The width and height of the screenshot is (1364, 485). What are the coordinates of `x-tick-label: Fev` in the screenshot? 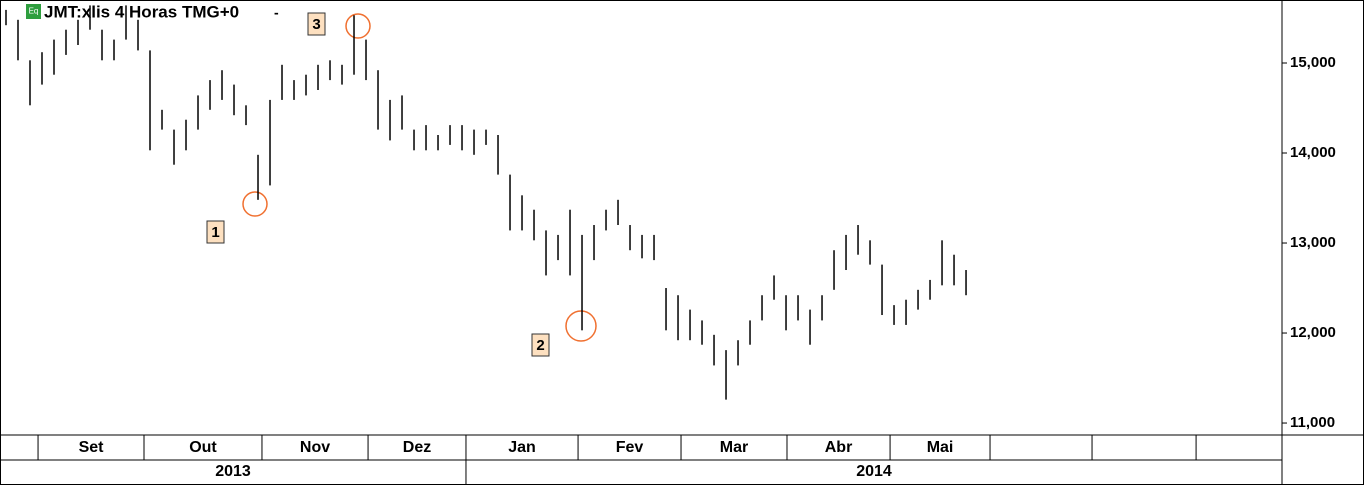 It's located at (630, 447).